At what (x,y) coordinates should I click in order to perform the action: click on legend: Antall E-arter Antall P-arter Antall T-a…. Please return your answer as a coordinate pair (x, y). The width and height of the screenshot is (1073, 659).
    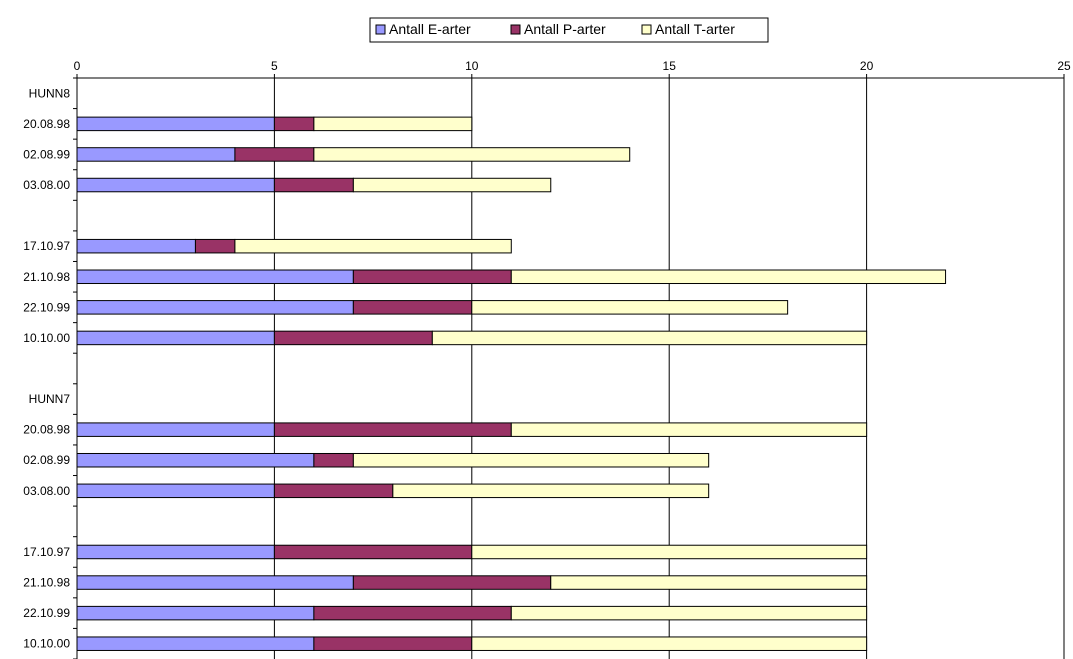
    Looking at the image, I should click on (569, 30).